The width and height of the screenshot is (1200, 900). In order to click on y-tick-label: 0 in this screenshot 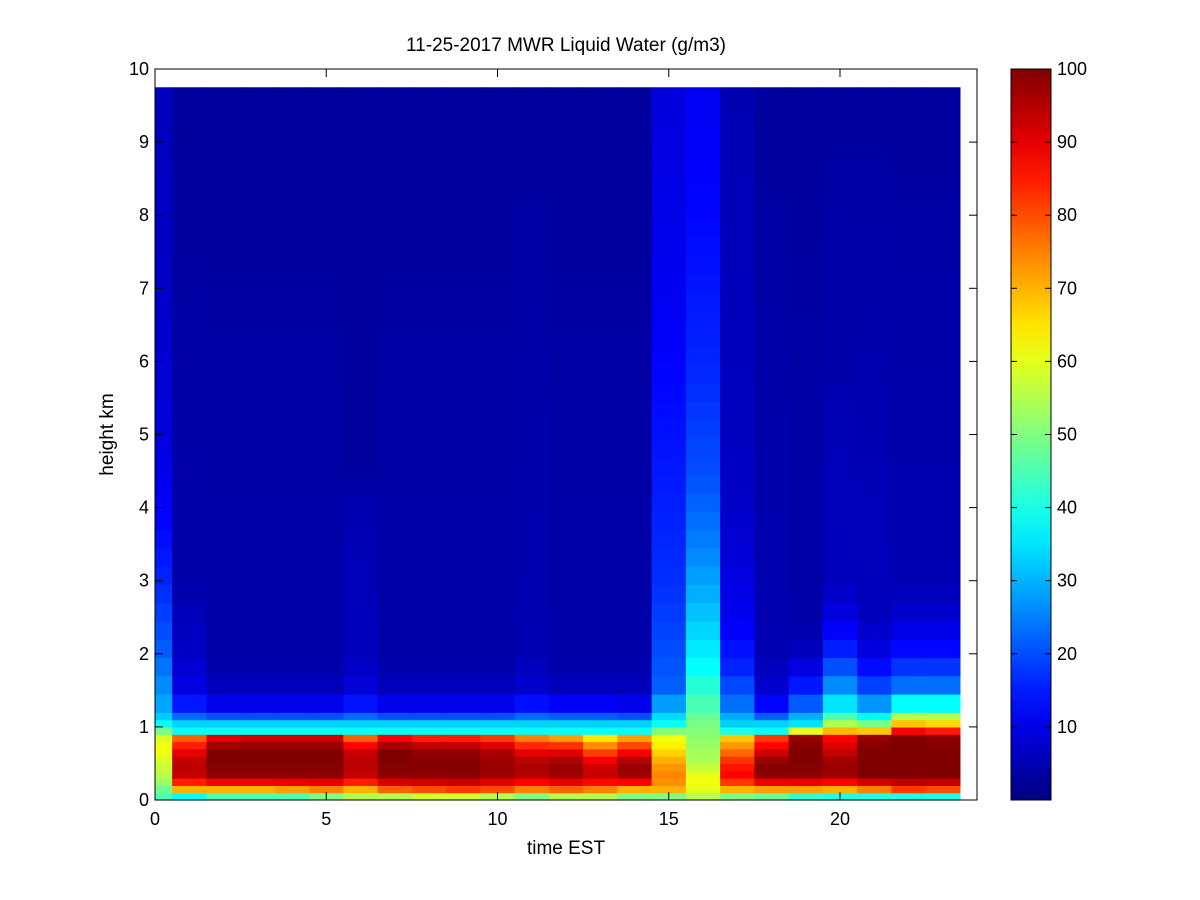, I will do `click(144, 800)`.